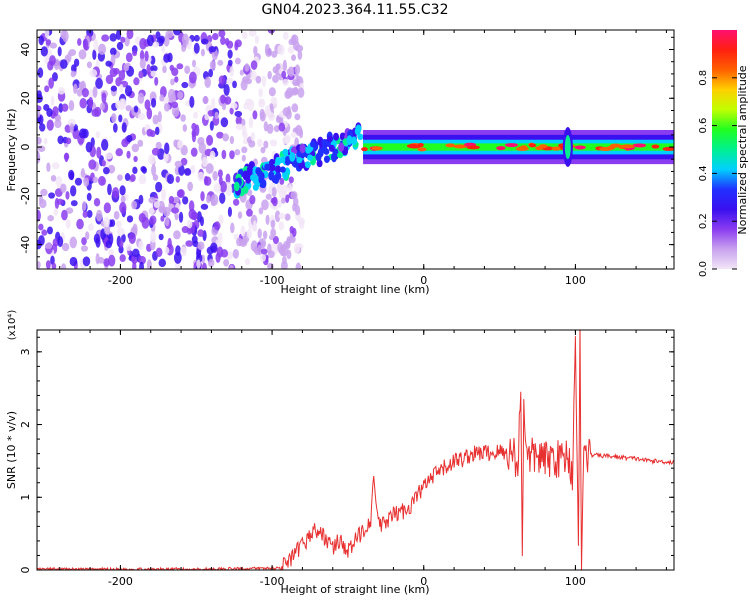 The image size is (750, 600). Describe the element at coordinates (423, 581) in the screenshot. I see `snr-x-tick-label: 0` at that location.